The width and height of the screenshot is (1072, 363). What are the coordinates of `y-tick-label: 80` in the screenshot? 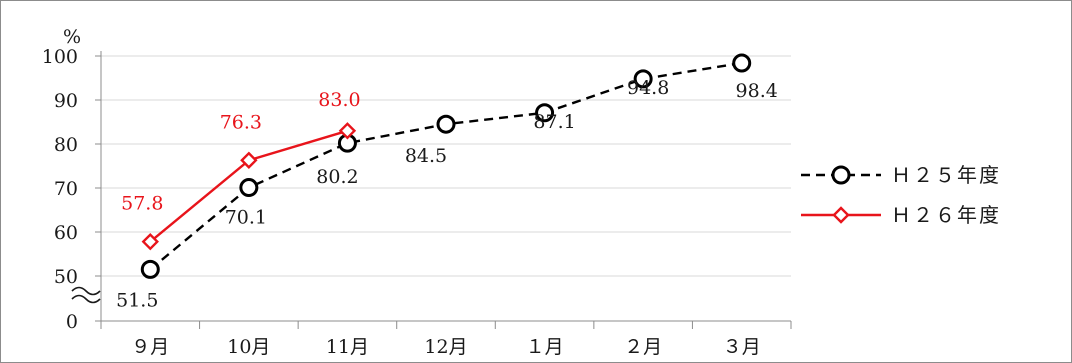 It's located at (66, 145).